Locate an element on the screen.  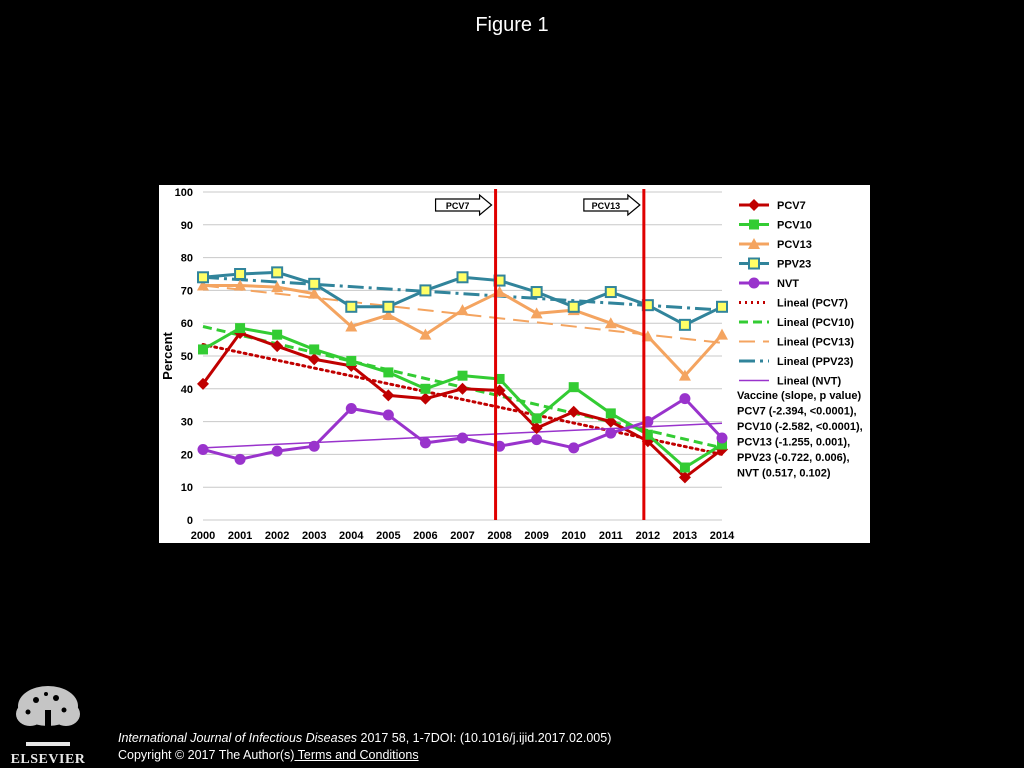
legend-label: Lineal (PPV23) is located at coordinates (815, 362).